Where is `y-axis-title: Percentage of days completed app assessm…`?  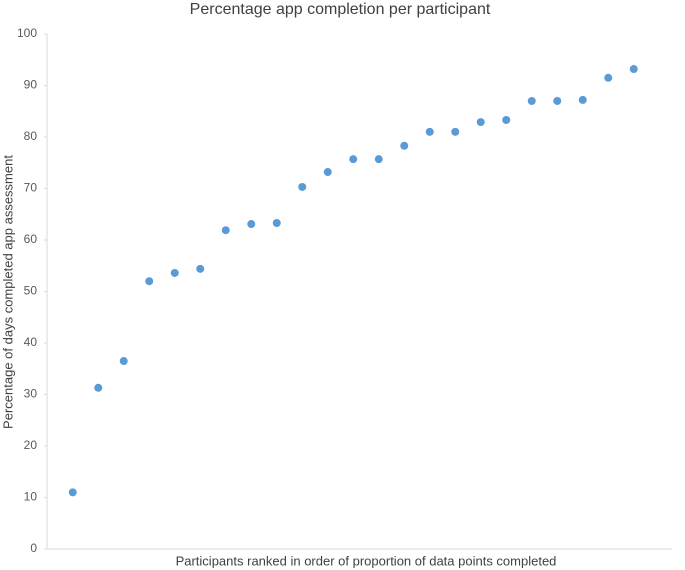
y-axis-title: Percentage of days completed app assessm… is located at coordinates (7, 292).